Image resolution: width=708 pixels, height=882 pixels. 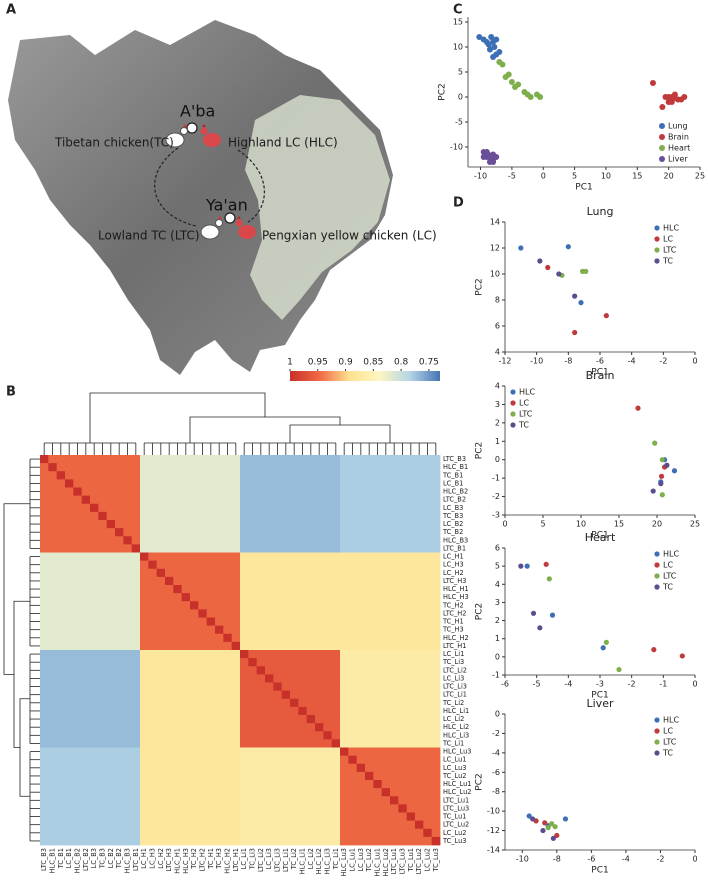 What do you see at coordinates (455, 768) in the screenshot?
I see `row-label: LC_Lu3` at bounding box center [455, 768].